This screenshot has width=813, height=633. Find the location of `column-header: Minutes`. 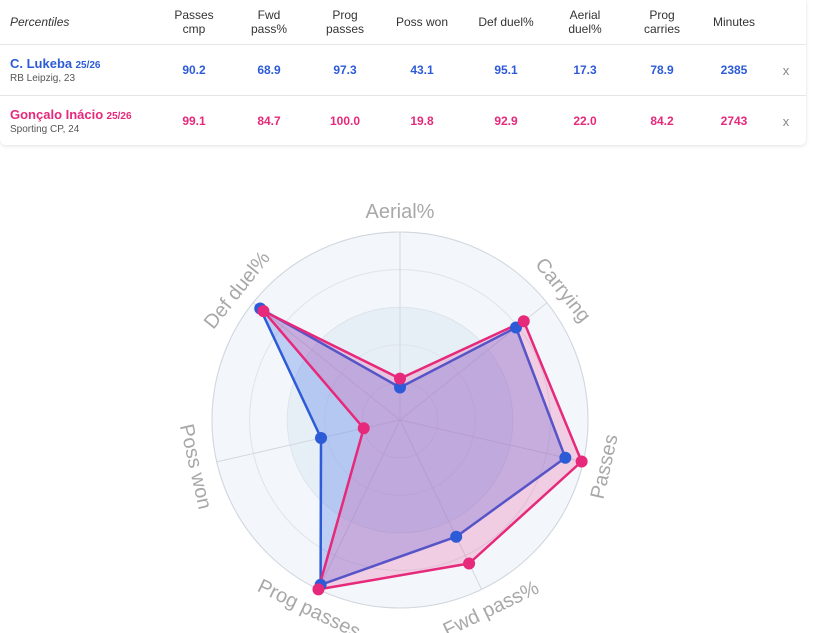

column-header: Minutes is located at coordinates (734, 22).